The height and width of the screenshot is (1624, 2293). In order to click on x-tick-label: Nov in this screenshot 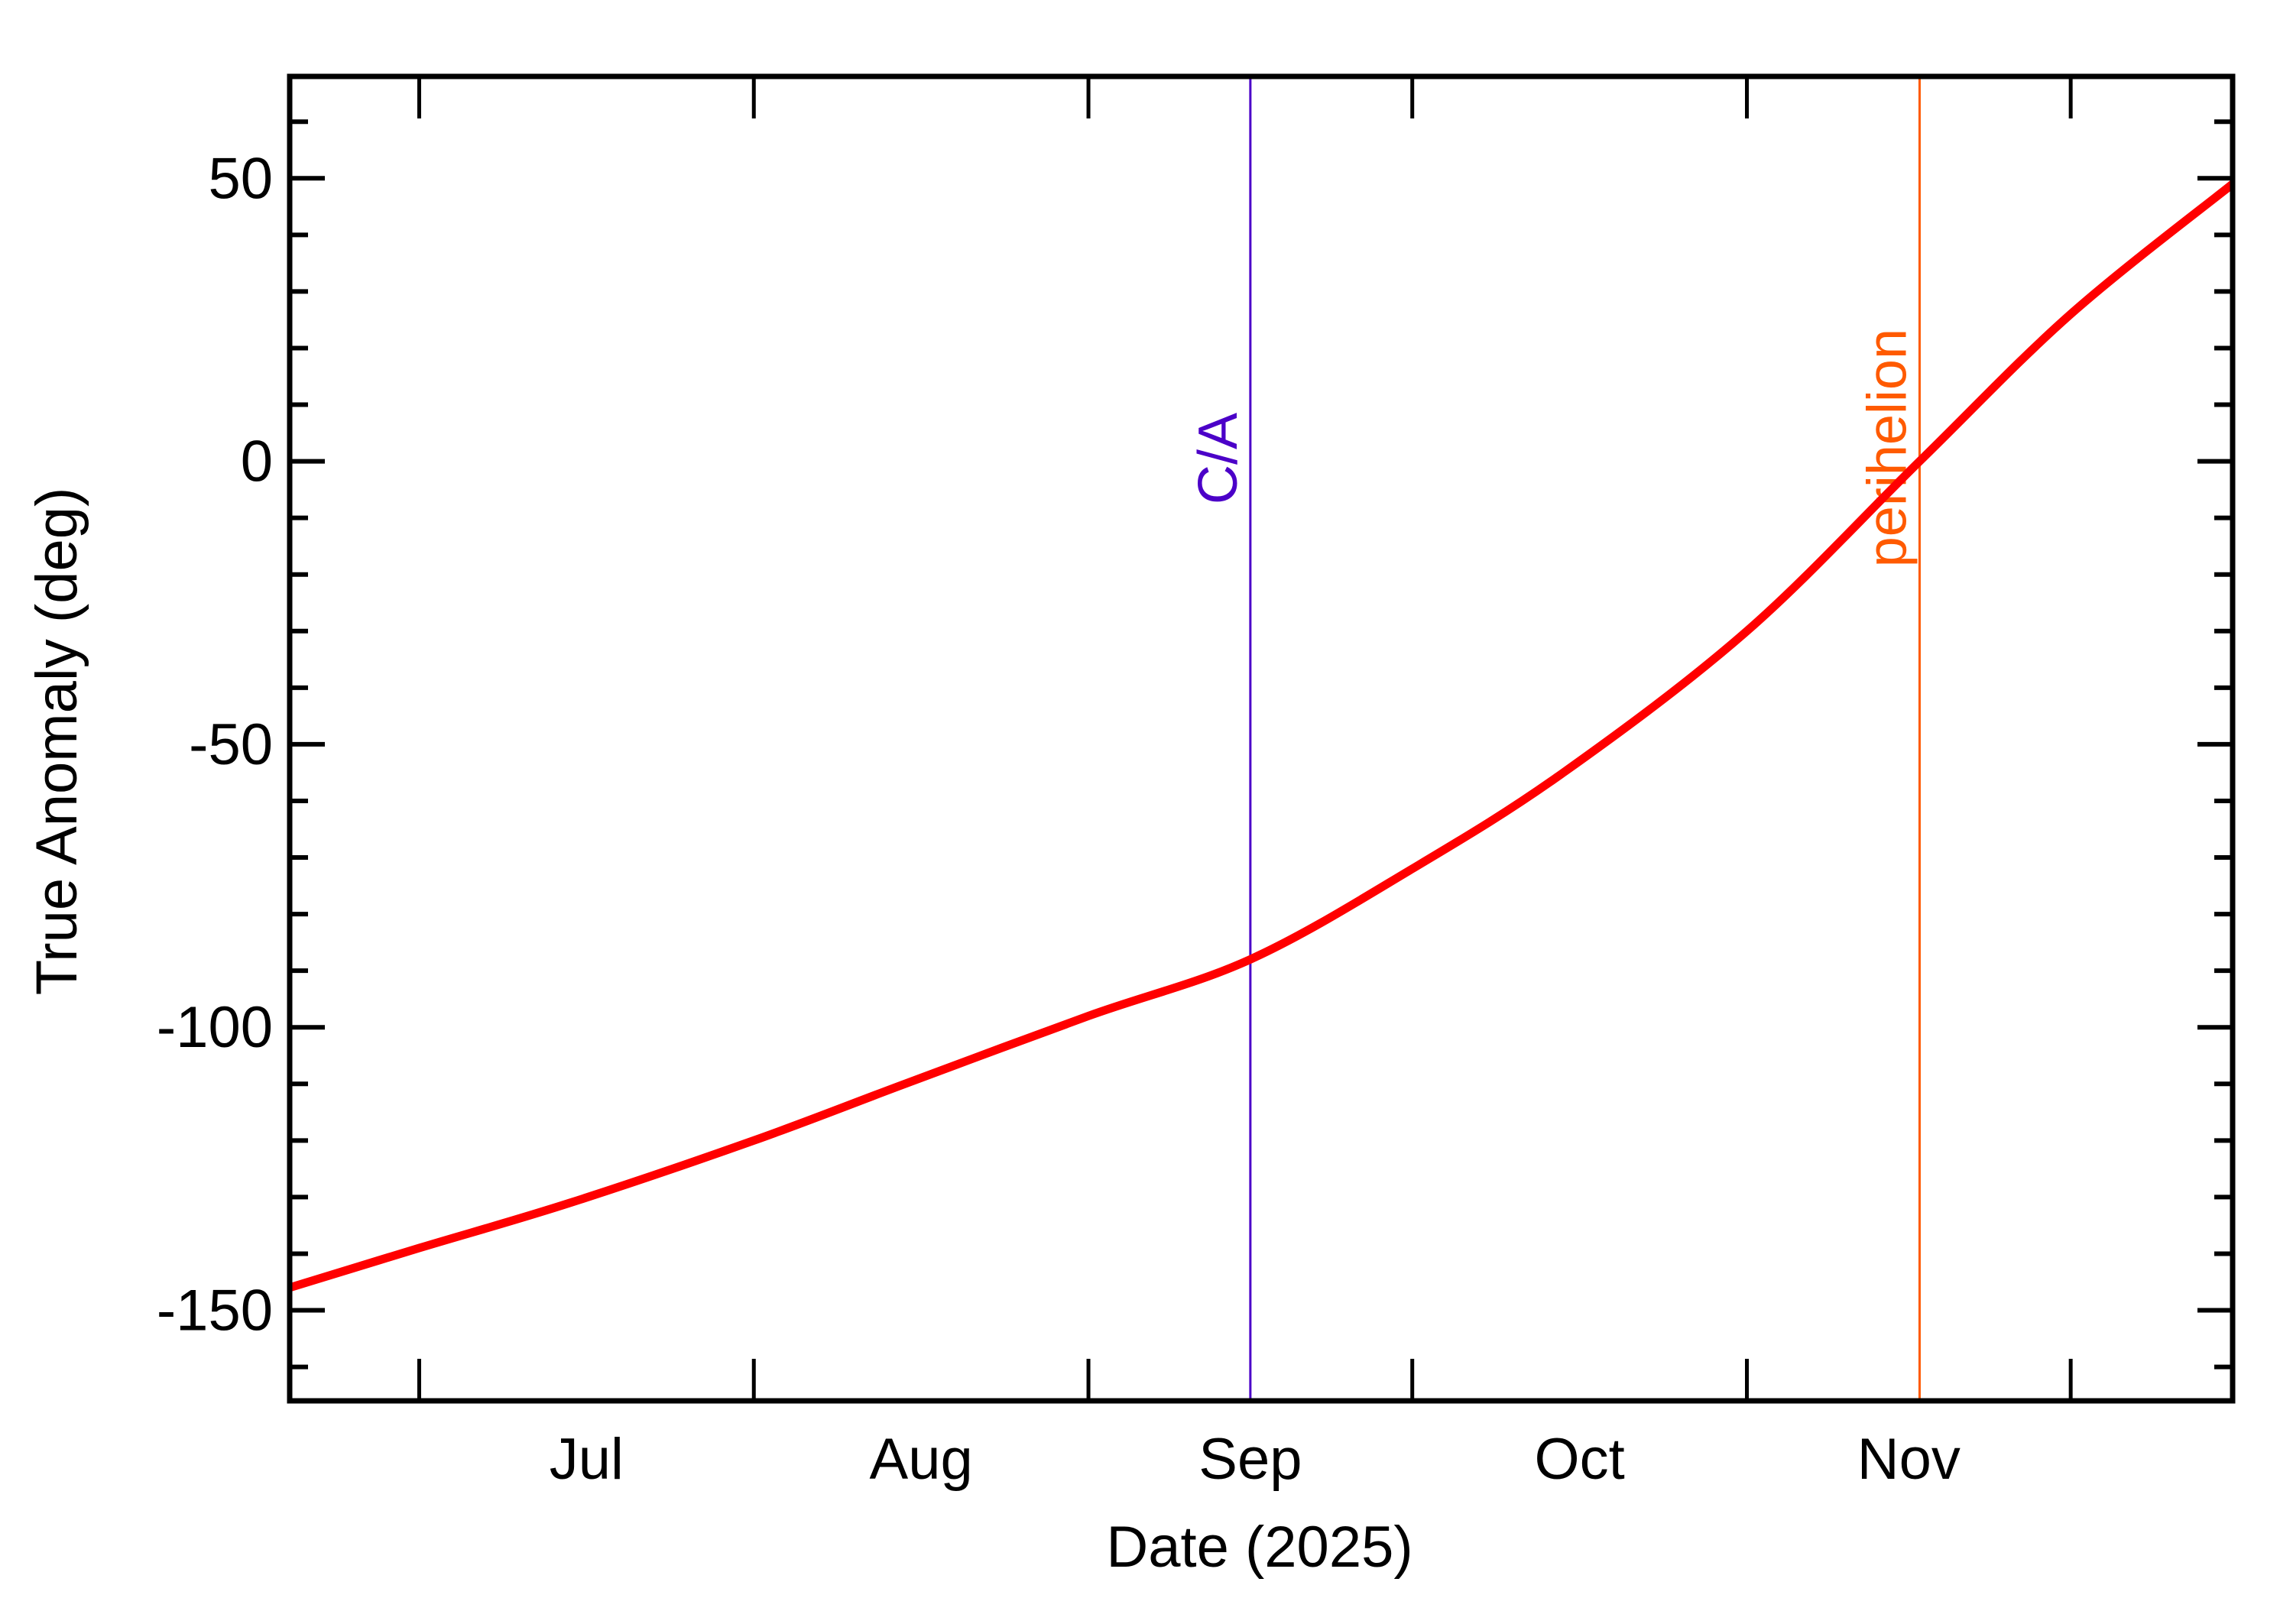, I will do `click(1909, 1459)`.